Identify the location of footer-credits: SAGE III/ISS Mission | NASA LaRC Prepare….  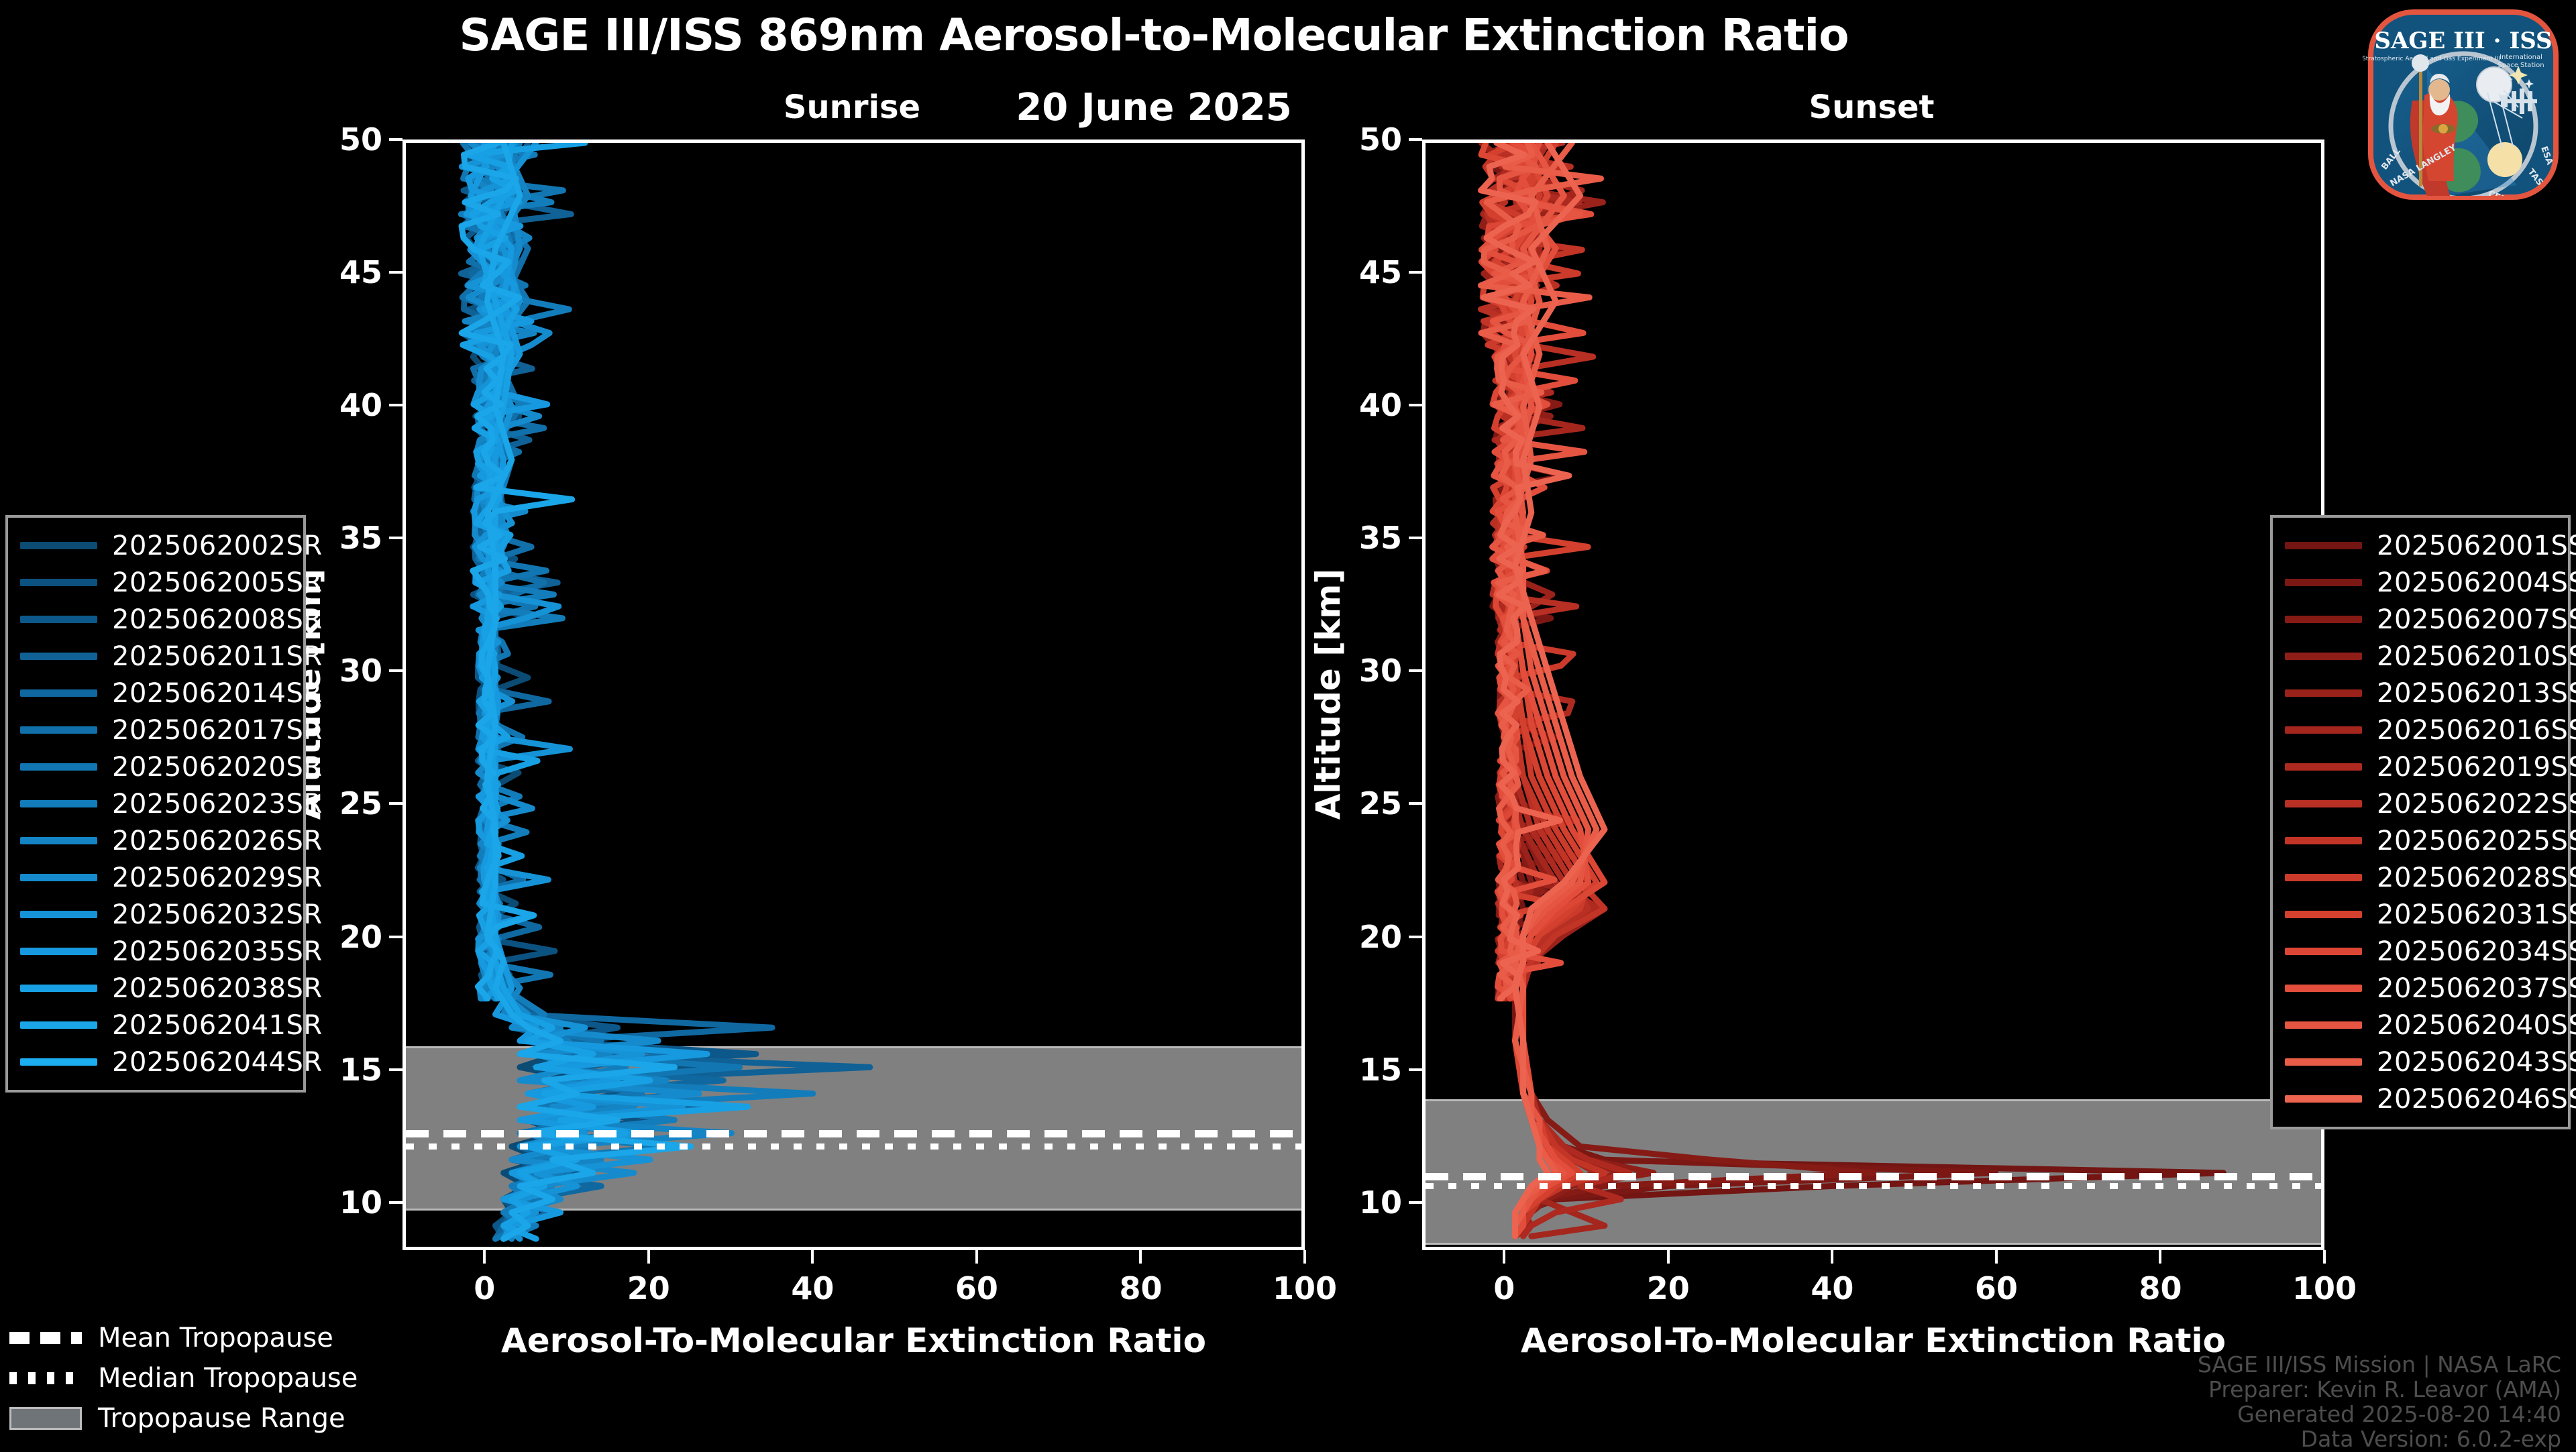
(2379, 1402).